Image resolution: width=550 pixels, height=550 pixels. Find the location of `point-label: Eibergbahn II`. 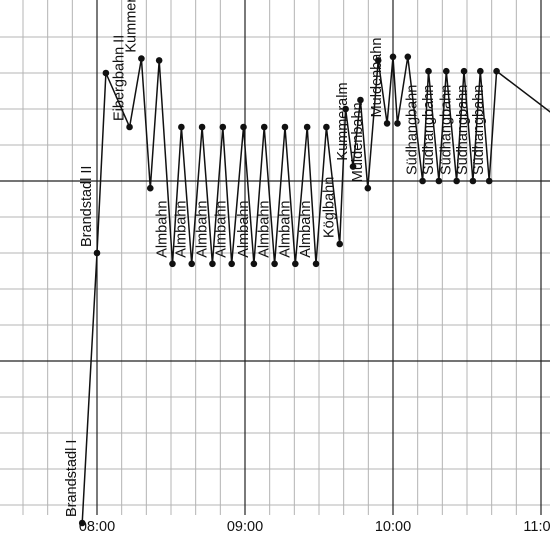

point-label: Eibergbahn II is located at coordinates (120, 78).